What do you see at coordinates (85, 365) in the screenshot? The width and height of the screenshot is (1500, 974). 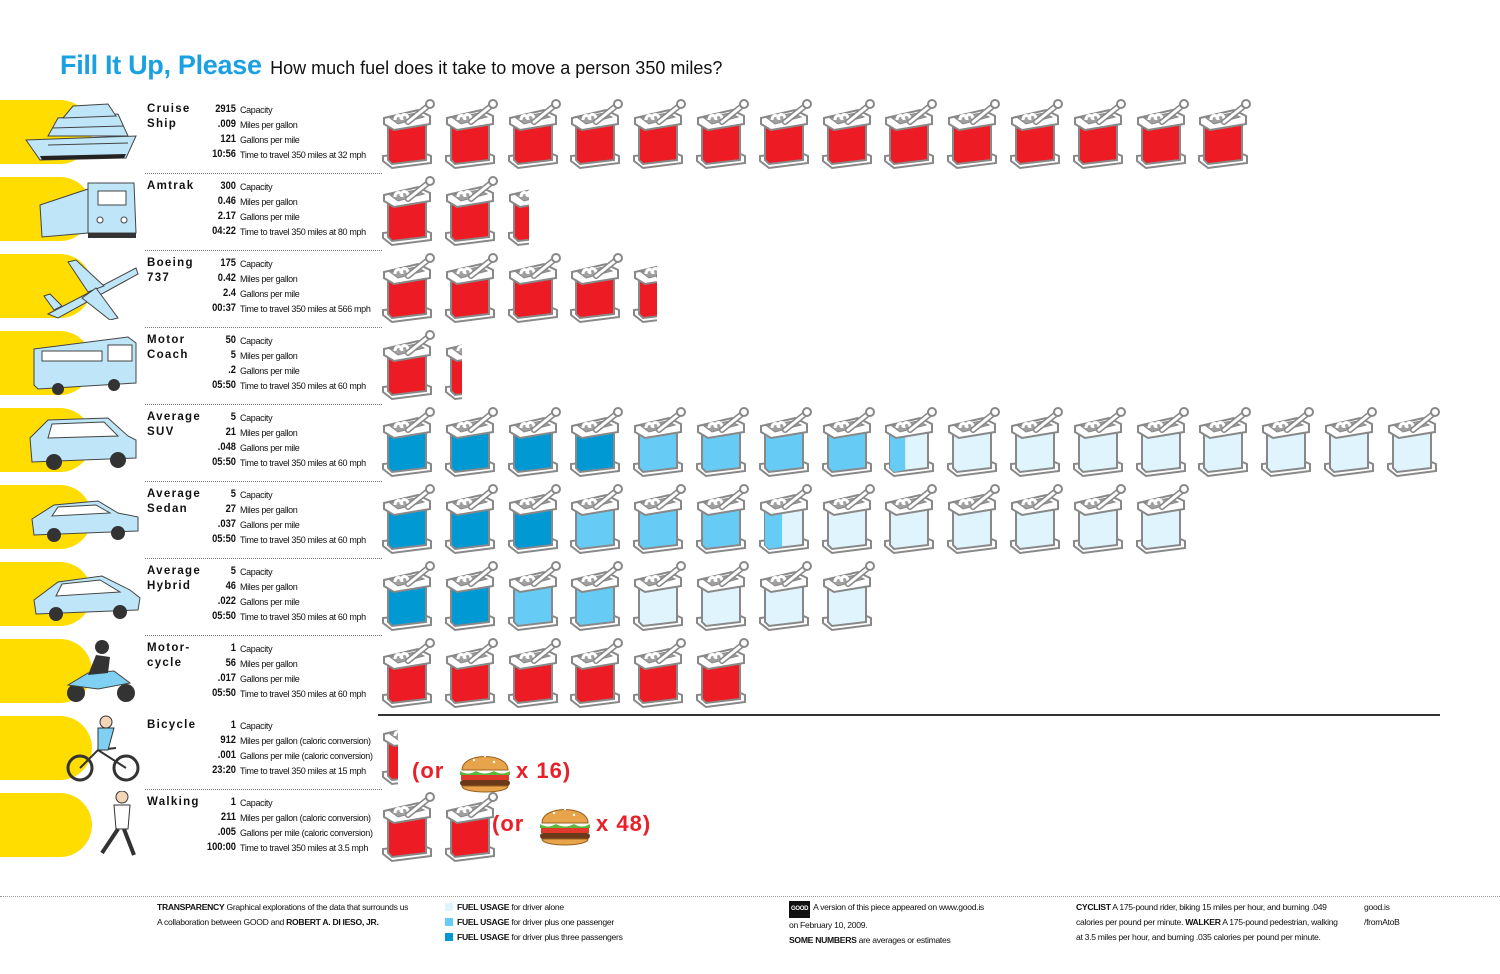 I see `bus-icon` at bounding box center [85, 365].